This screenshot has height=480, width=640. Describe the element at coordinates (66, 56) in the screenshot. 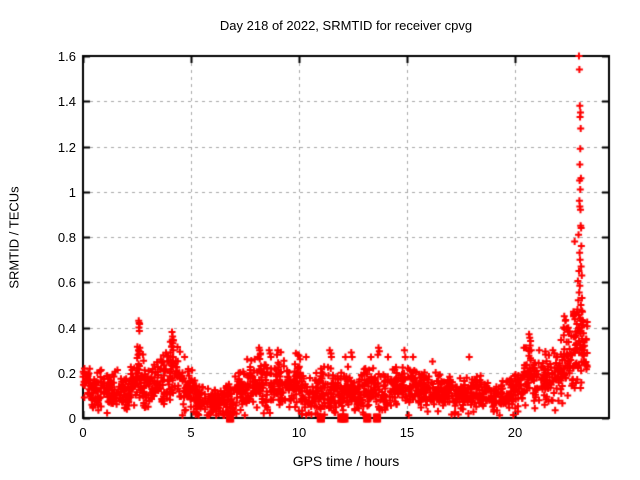

I see `y-tick-label: 1.6` at that location.